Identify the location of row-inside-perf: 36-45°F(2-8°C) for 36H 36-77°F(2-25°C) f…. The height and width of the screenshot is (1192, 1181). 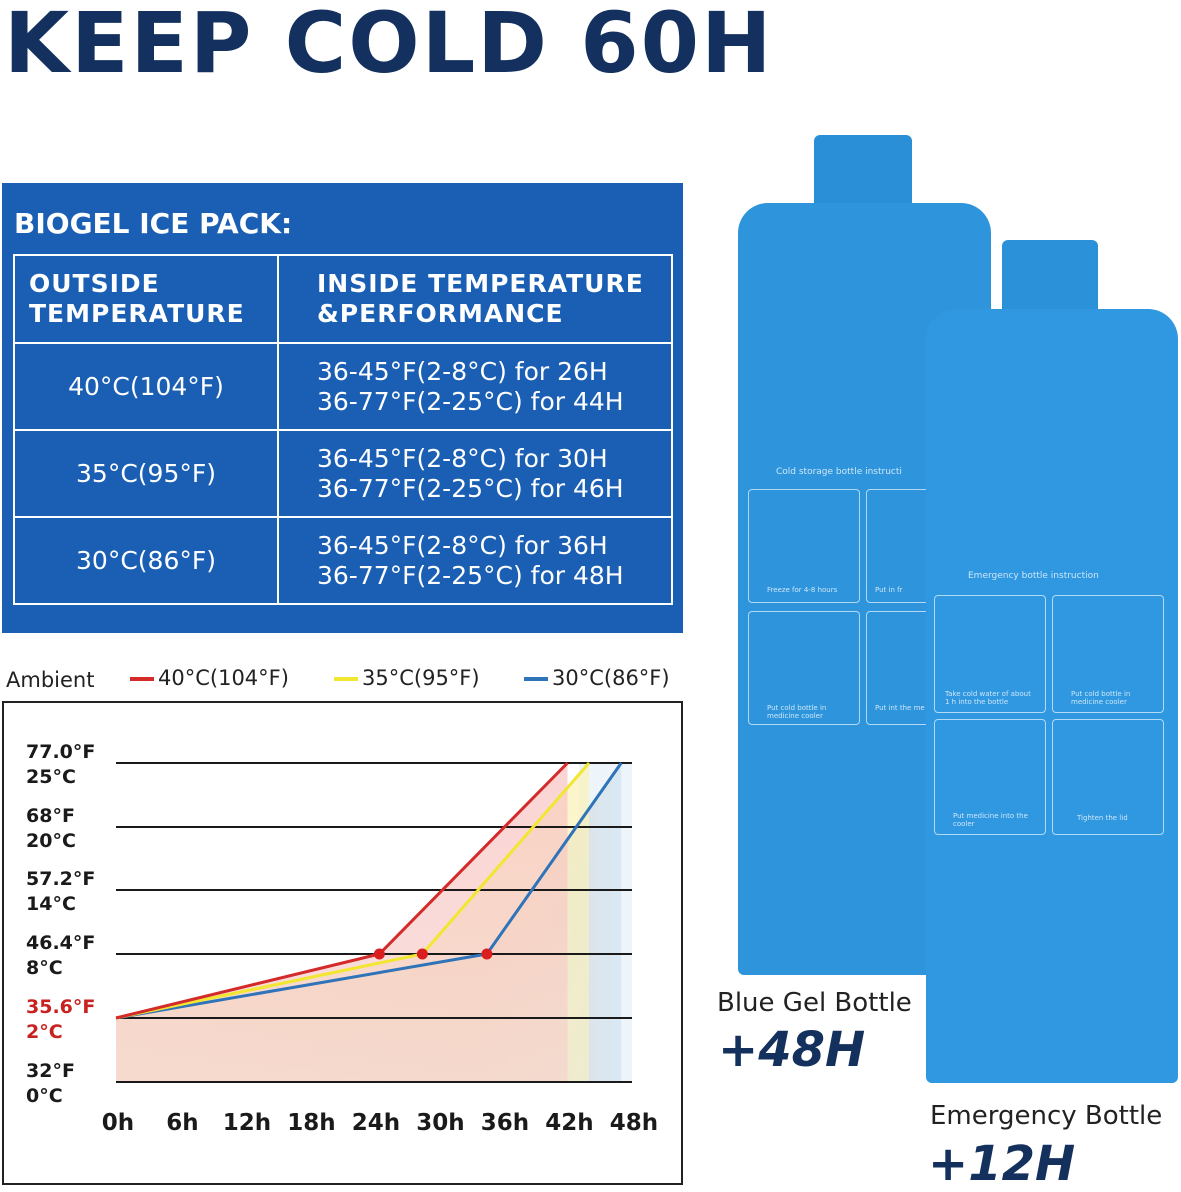
(475, 560).